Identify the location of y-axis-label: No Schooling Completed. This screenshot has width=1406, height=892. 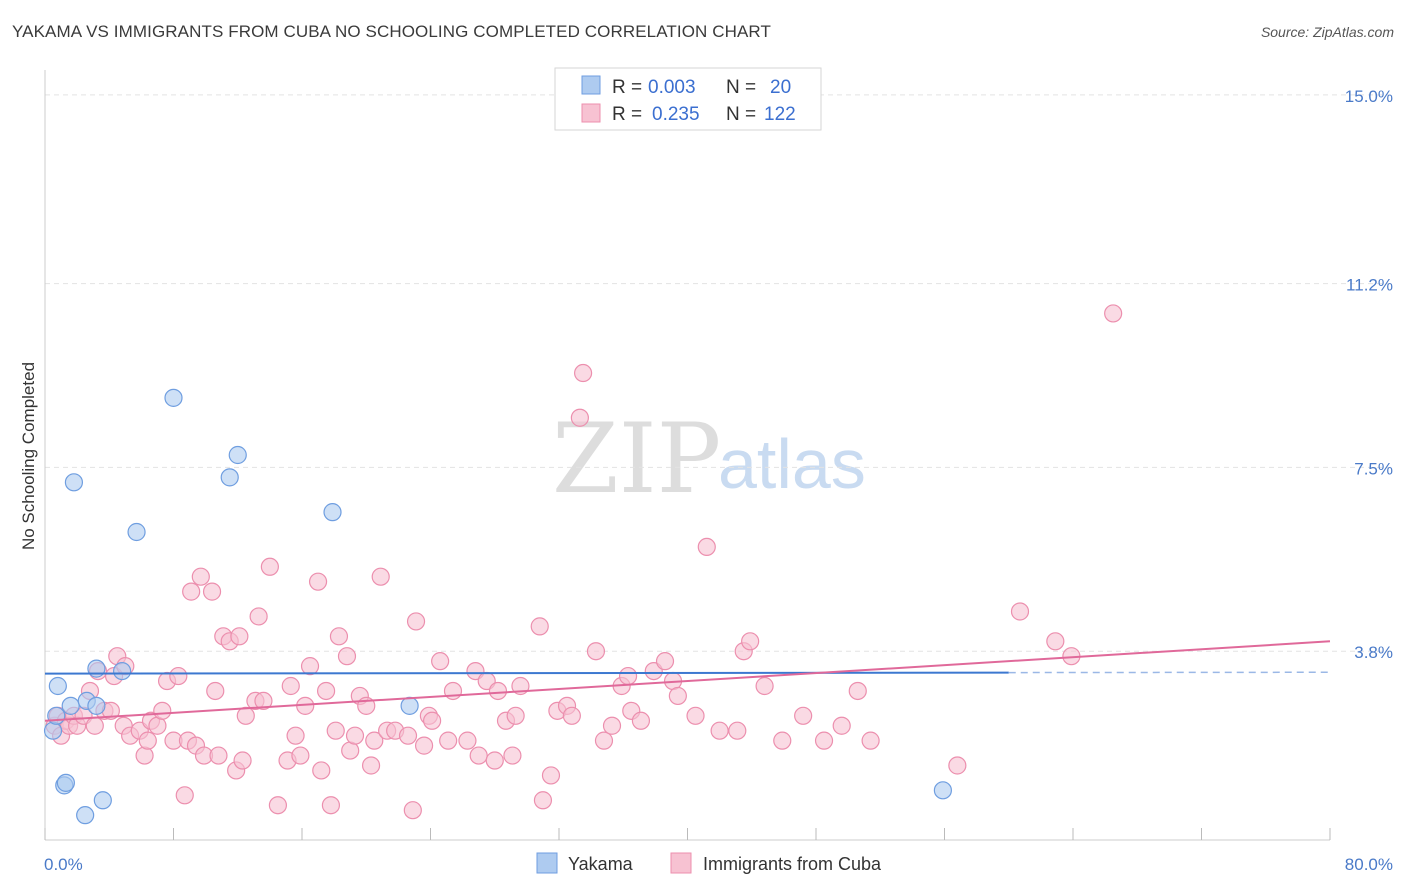
(28, 456).